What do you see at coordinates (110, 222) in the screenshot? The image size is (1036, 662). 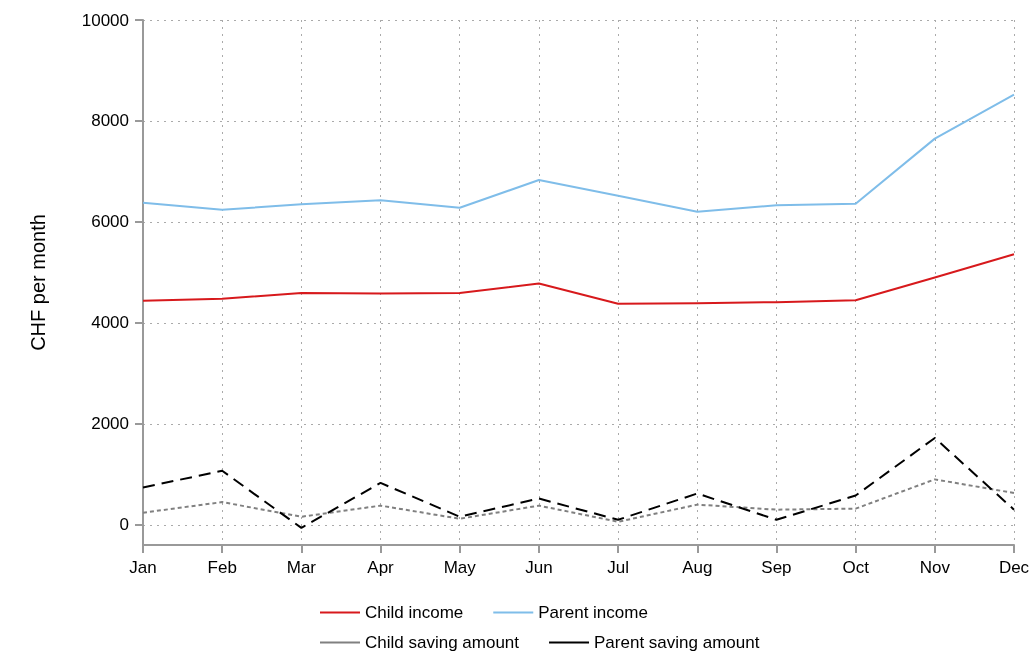 I see `y-tick-label: 6000` at bounding box center [110, 222].